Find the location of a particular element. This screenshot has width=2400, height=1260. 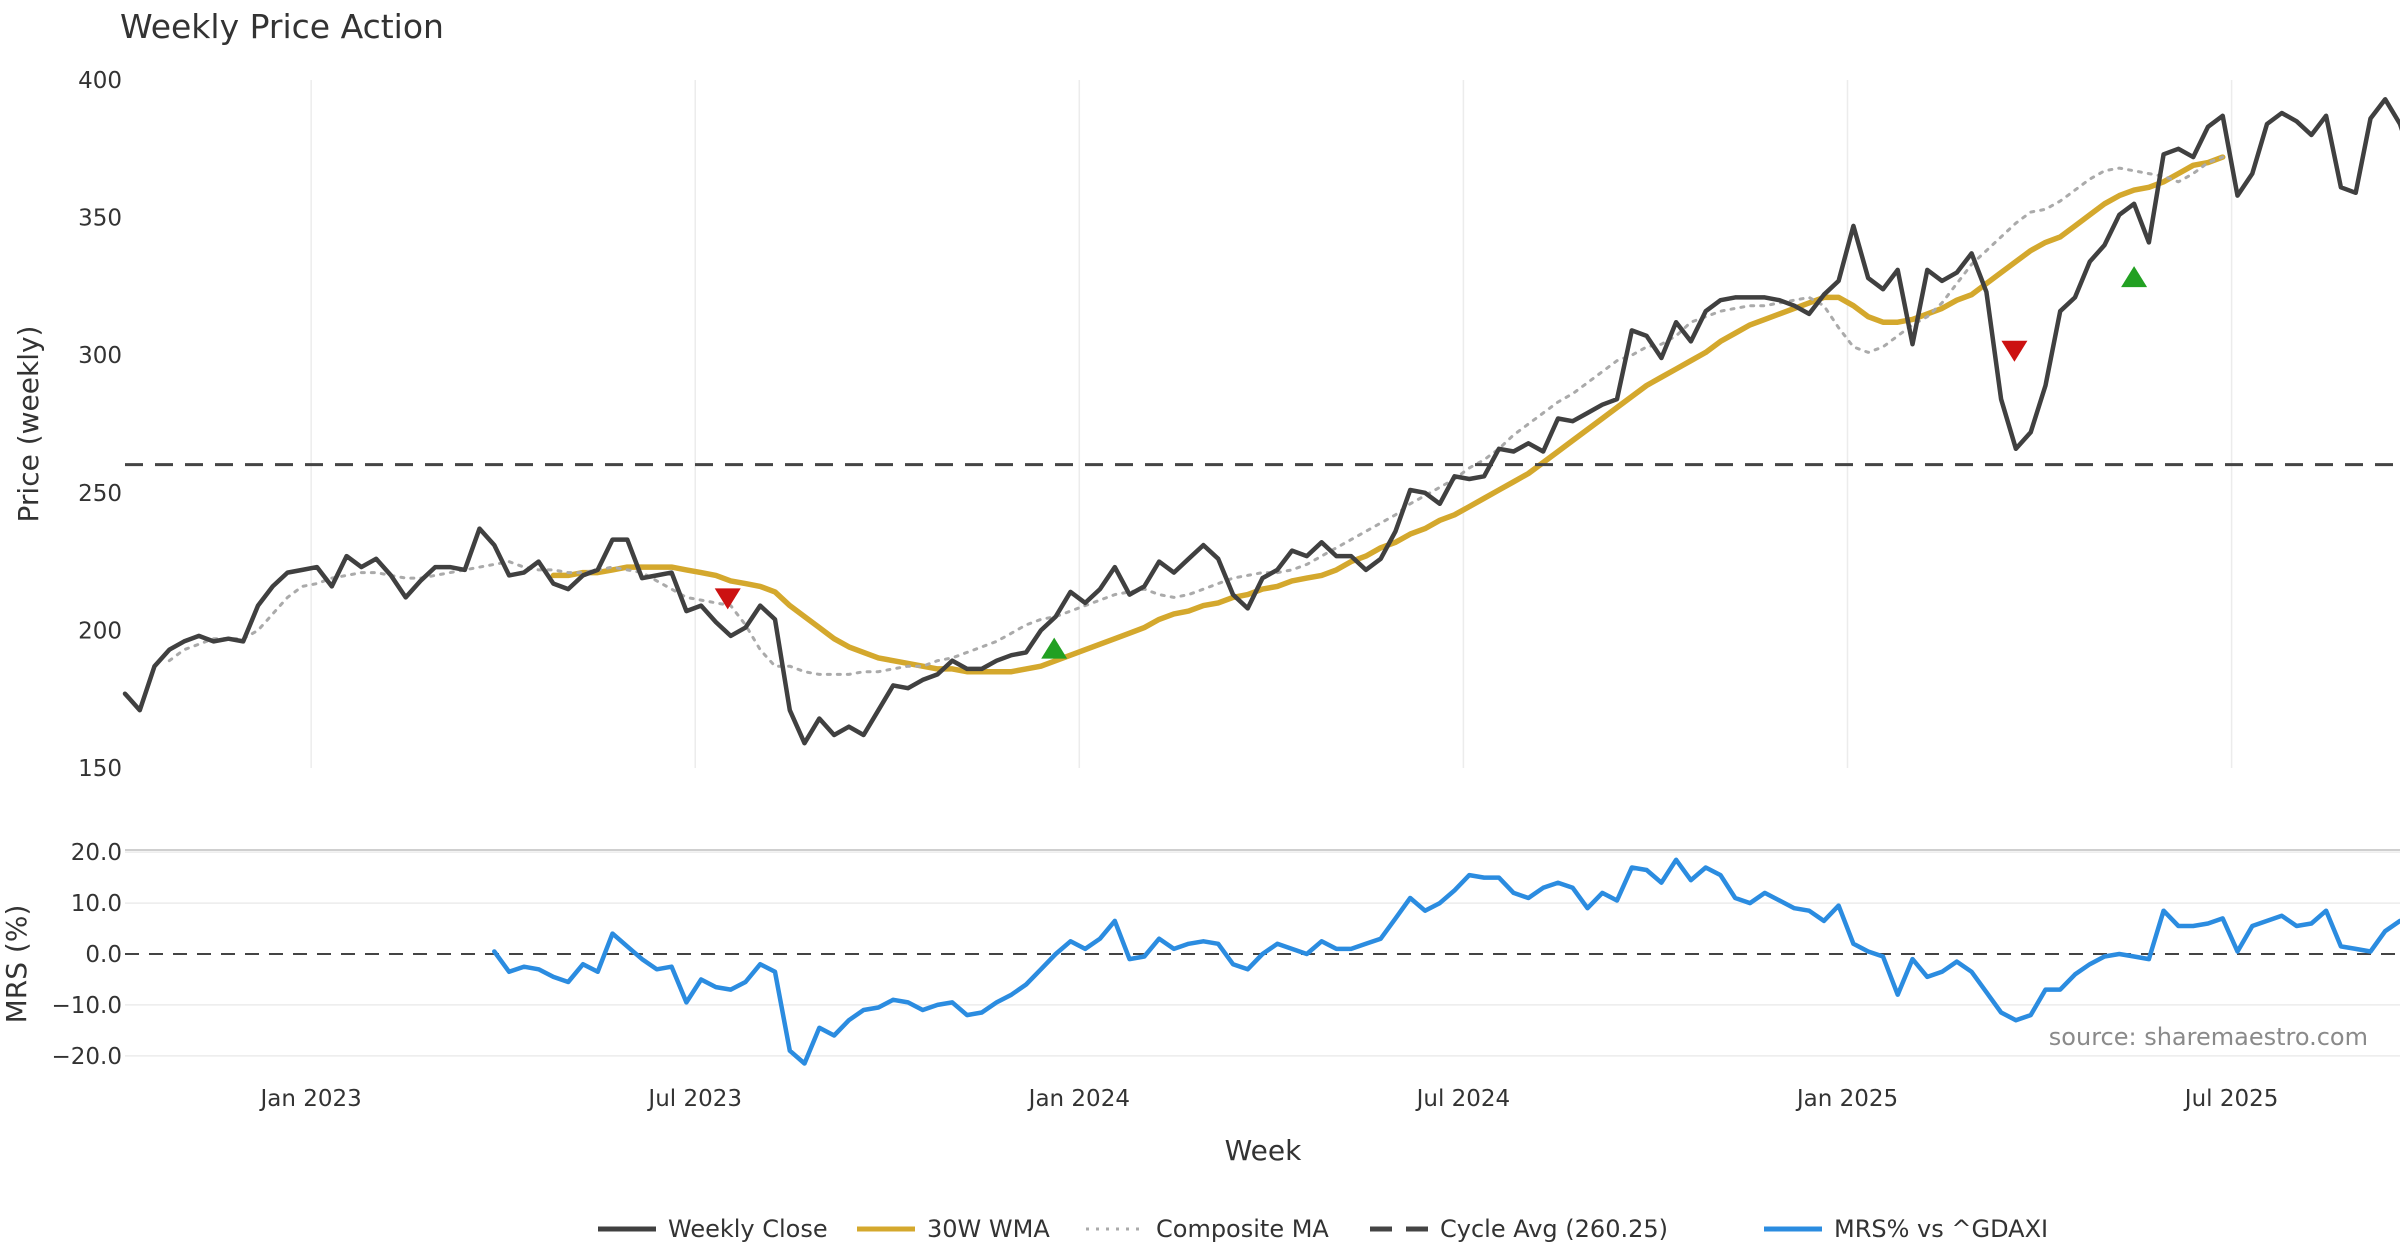

legend-label-weekly-close: Weekly Close is located at coordinates (748, 1229).